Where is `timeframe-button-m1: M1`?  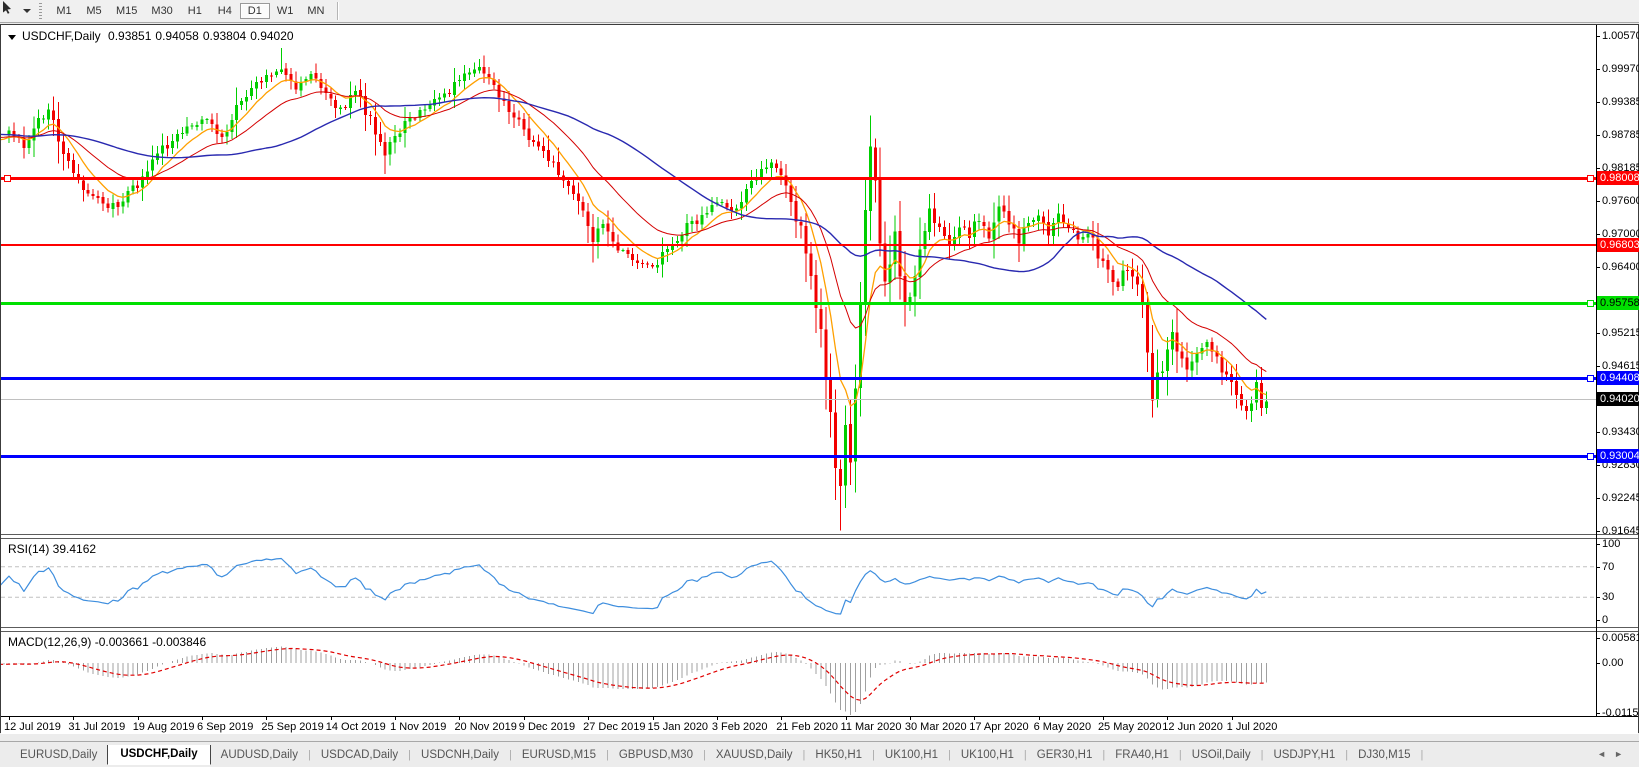 timeframe-button-m1: M1 is located at coordinates (64, 11).